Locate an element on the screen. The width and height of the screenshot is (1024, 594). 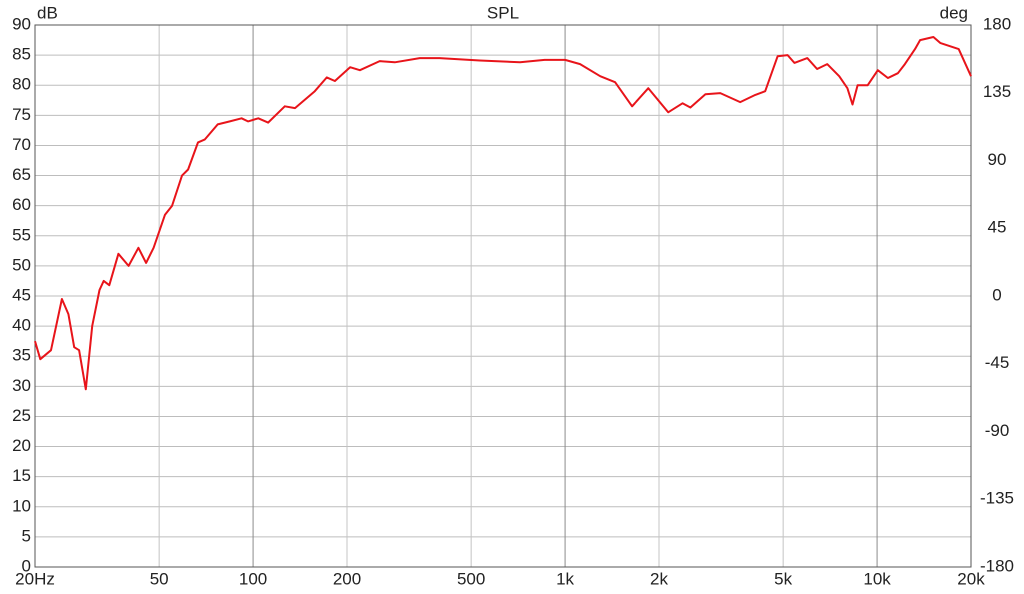
y-tick-label: 65 is located at coordinates (21, 174).